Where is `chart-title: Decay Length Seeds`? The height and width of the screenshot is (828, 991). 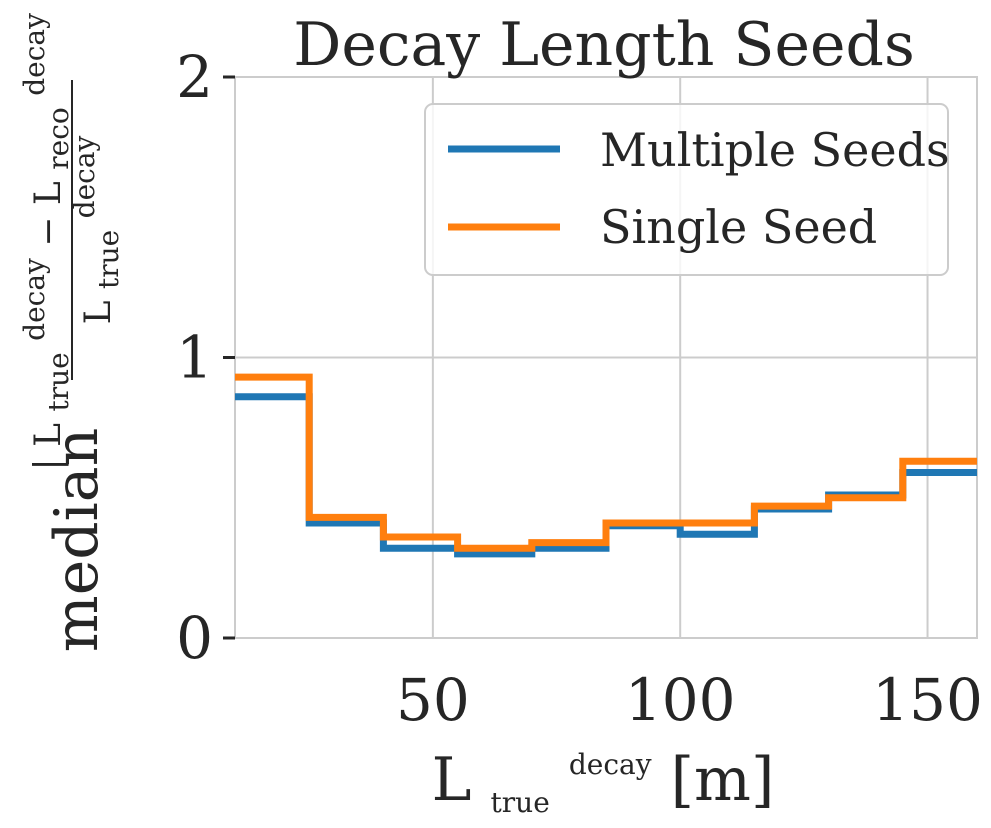 chart-title: Decay Length Seeds is located at coordinates (604, 45).